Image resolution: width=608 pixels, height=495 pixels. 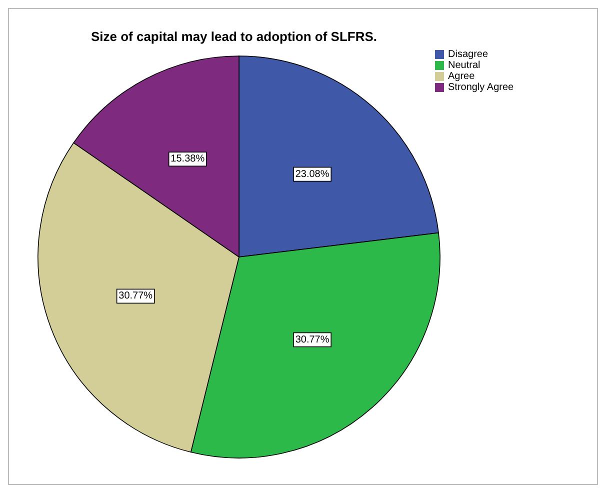 What do you see at coordinates (481, 87) in the screenshot?
I see `legend-label: Strongly Agree` at bounding box center [481, 87].